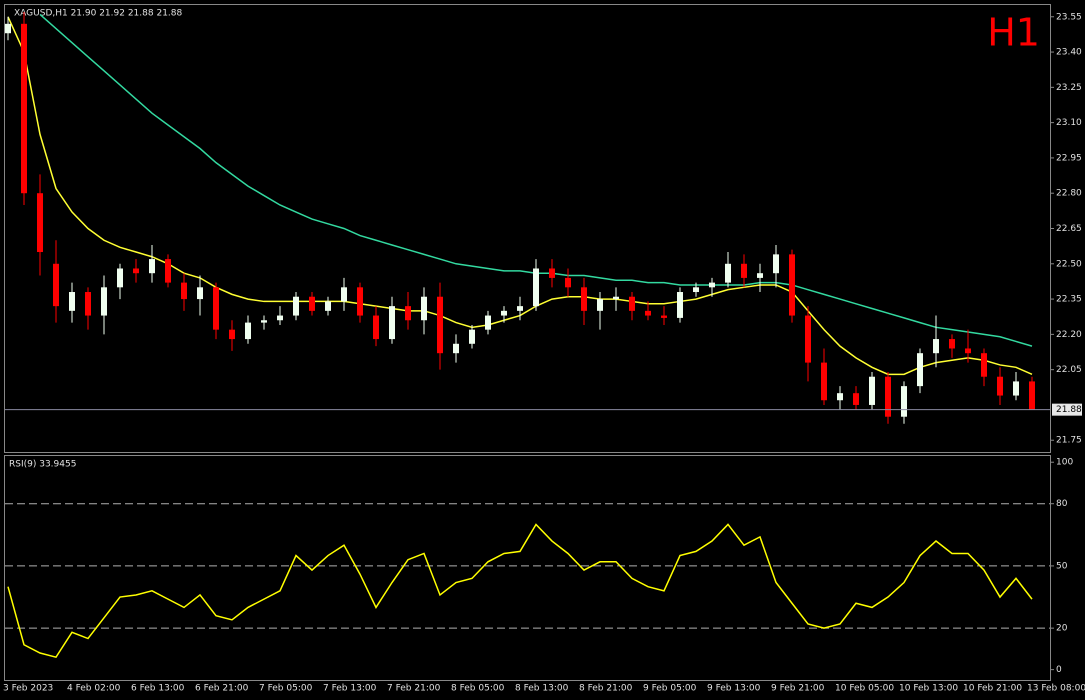 The width and height of the screenshot is (1085, 700). Describe the element at coordinates (1069, 370) in the screenshot. I see `y-tick-label: 22.05` at that location.